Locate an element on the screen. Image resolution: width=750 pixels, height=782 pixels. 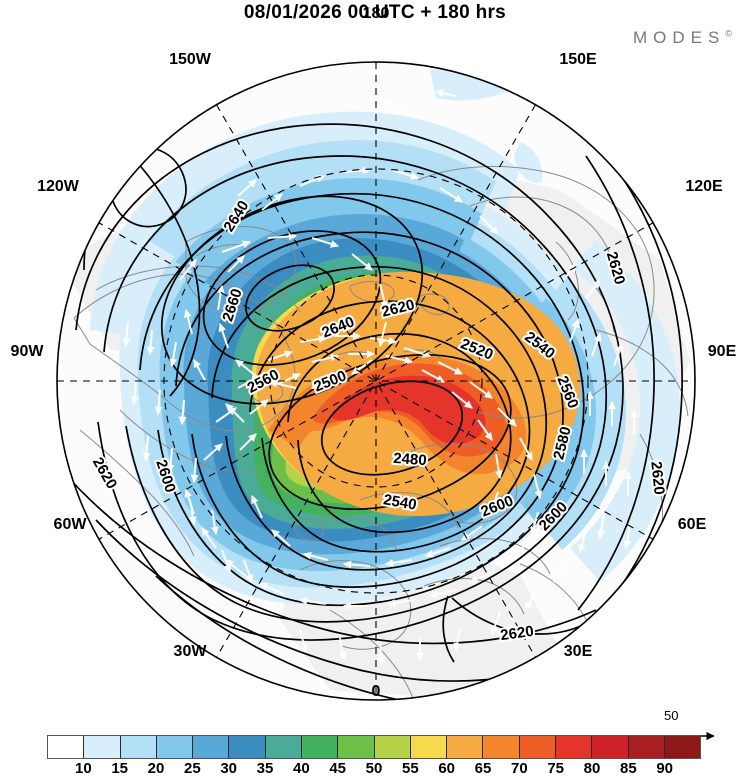
colorbar-tick: 55 is located at coordinates (410, 768).